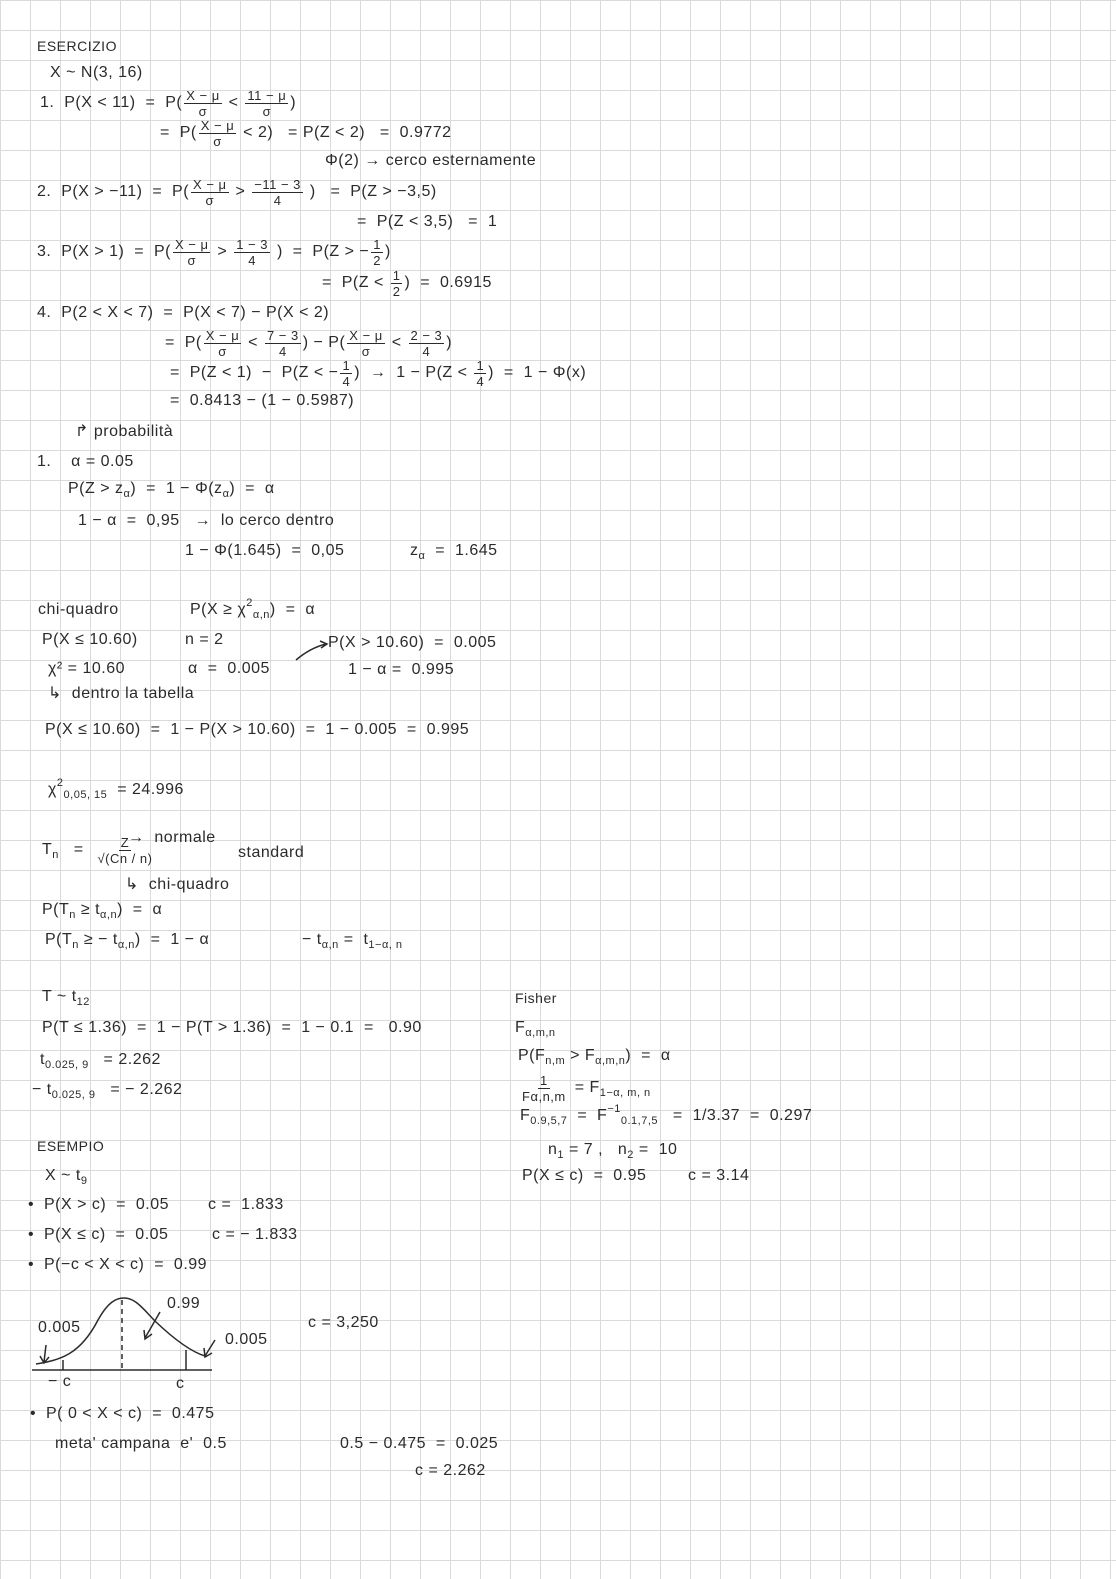 The image size is (1116, 1579). I want to click on text-segment: • P(X > c) = 0.05, so click(98, 1204).